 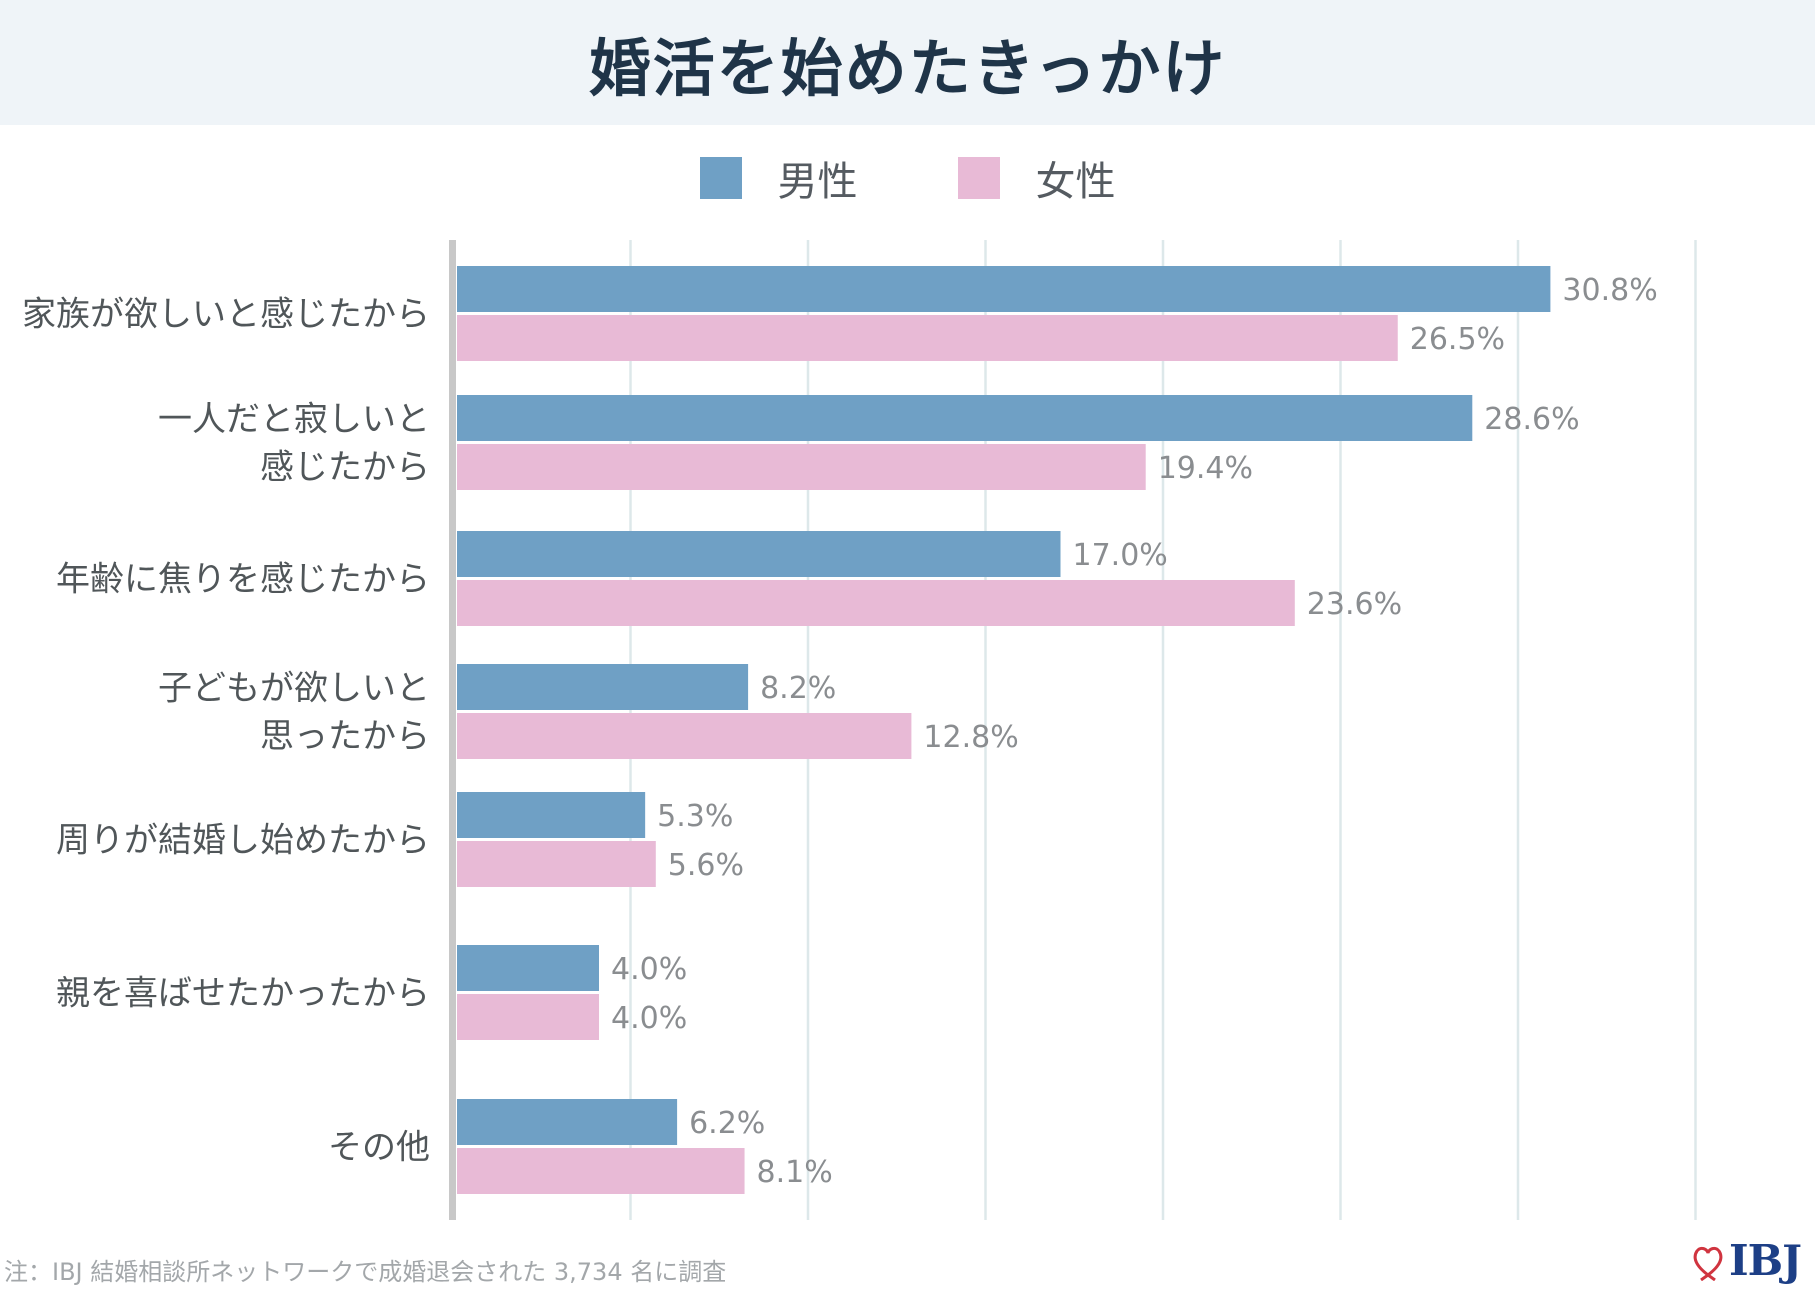 I want to click on heart-icon, so click(x=1708, y=1263).